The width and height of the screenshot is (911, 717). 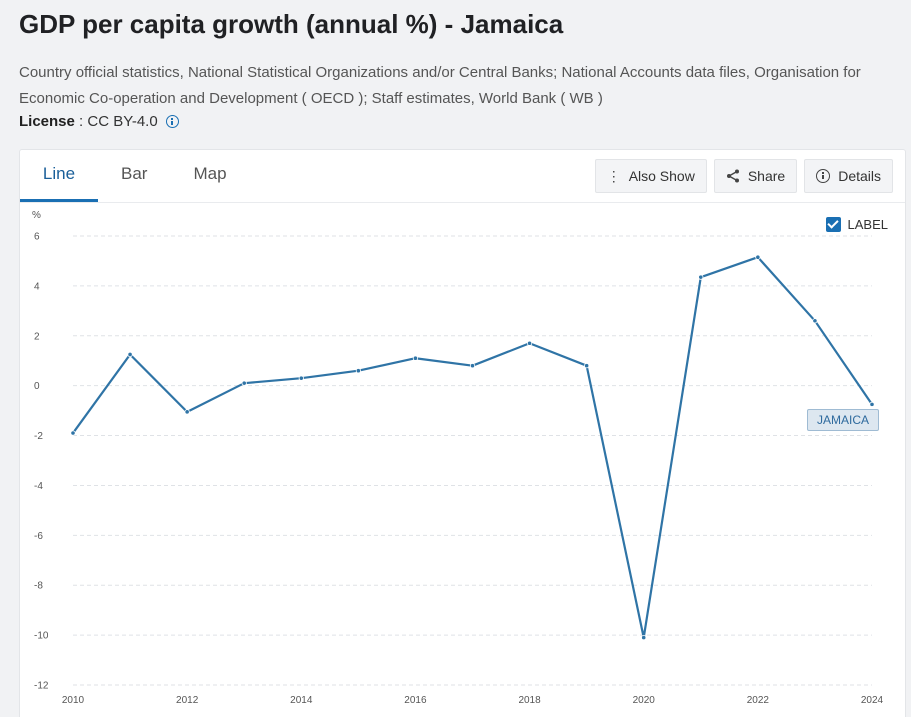 What do you see at coordinates (73, 700) in the screenshot?
I see `x-tick-label: 2010` at bounding box center [73, 700].